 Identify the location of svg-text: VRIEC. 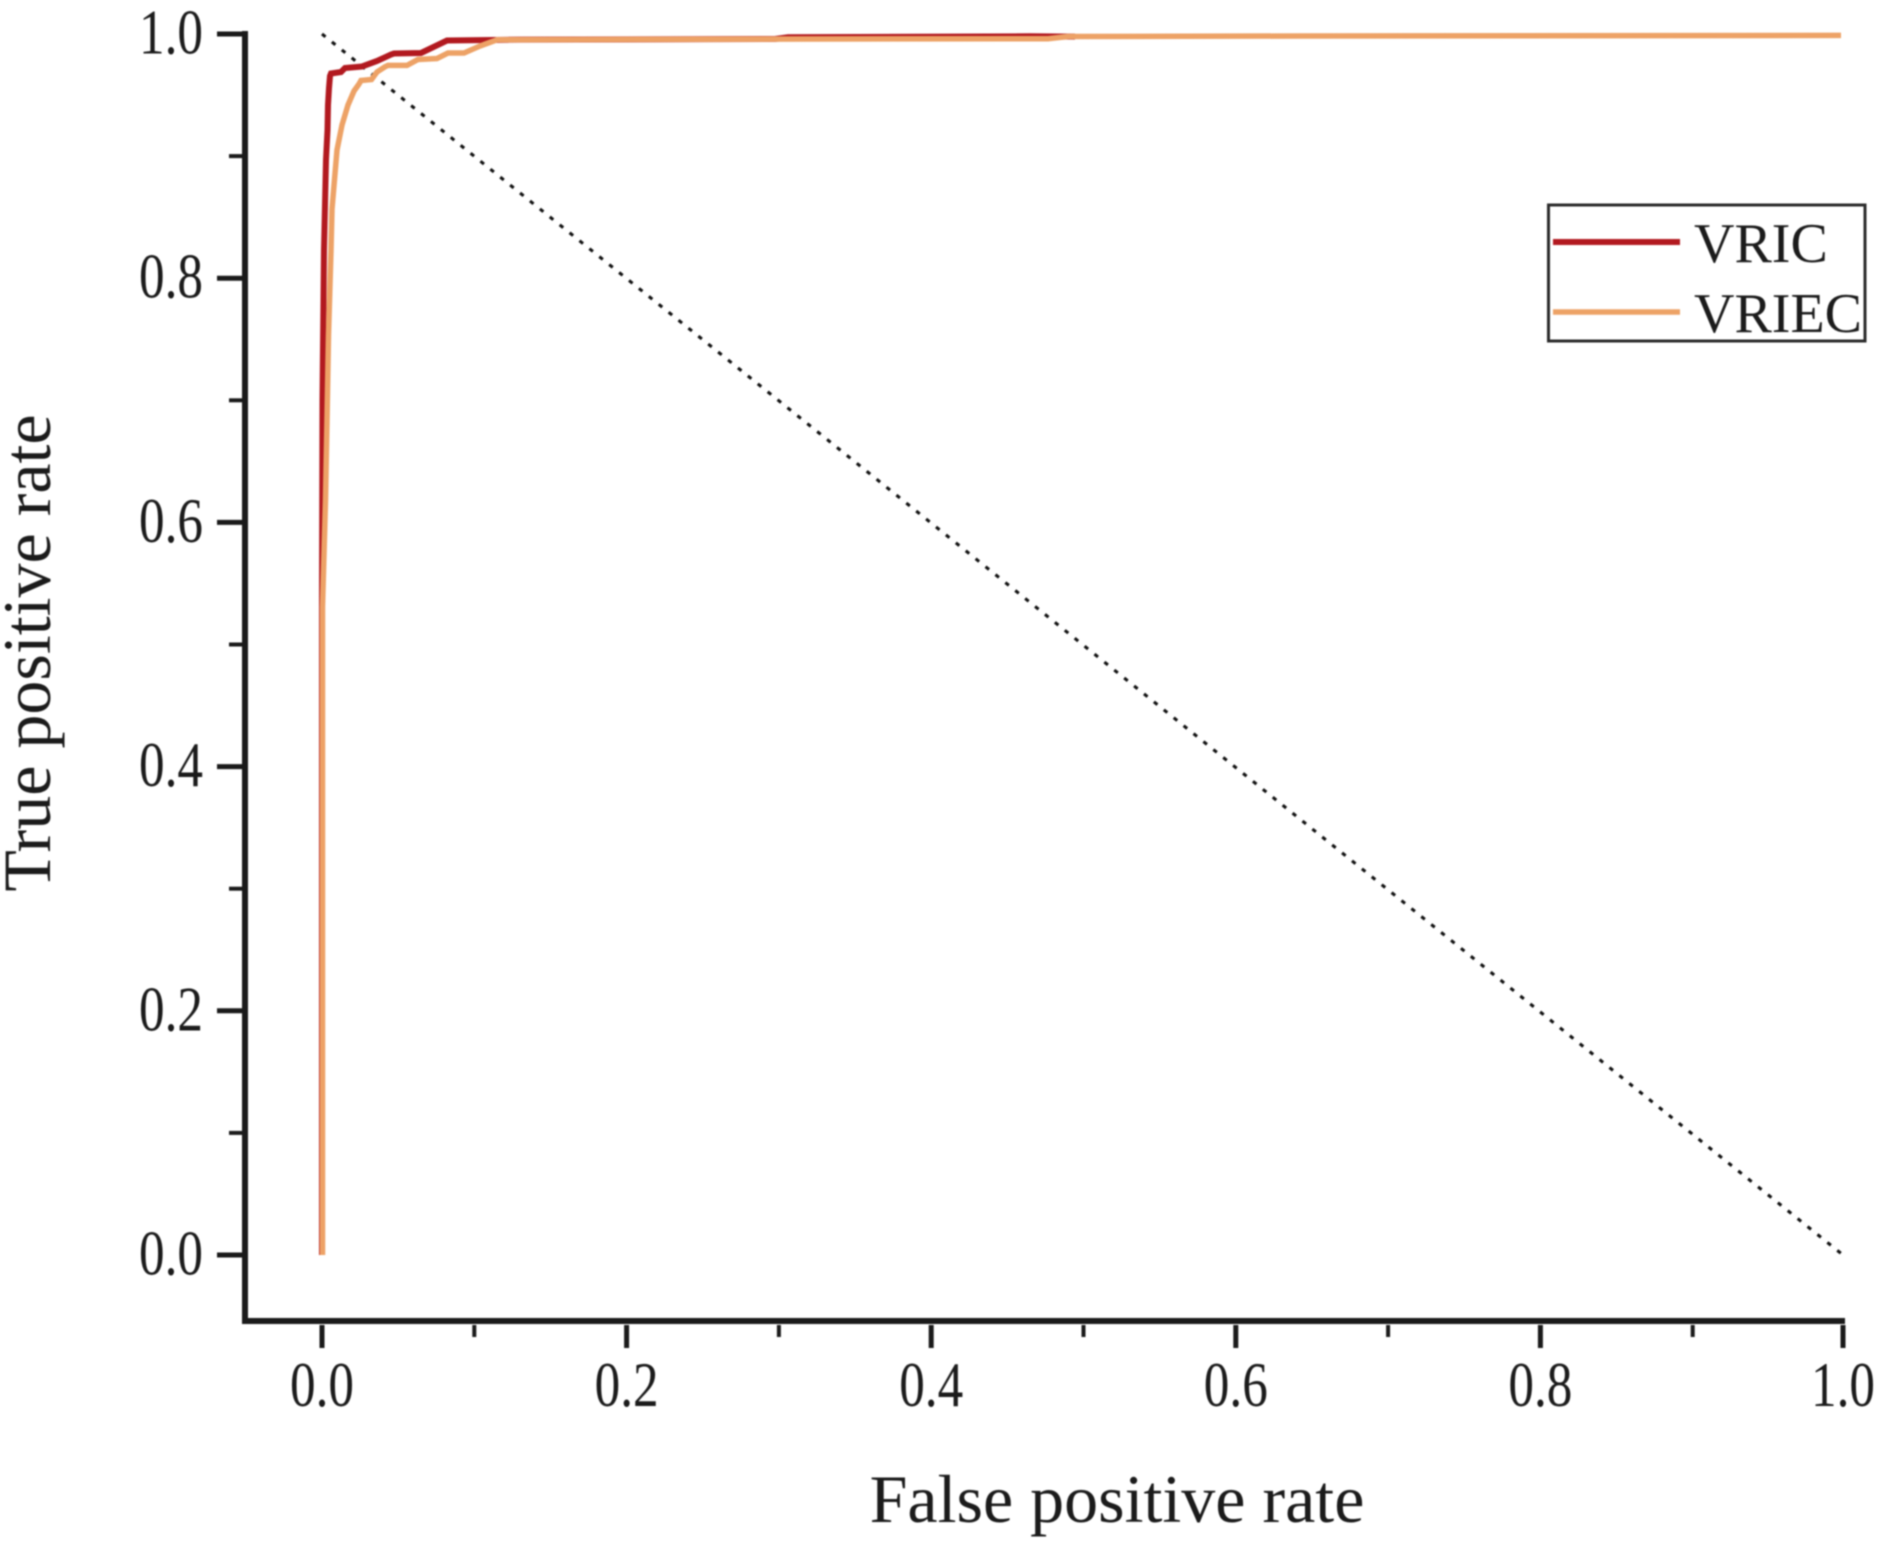
(1778, 314).